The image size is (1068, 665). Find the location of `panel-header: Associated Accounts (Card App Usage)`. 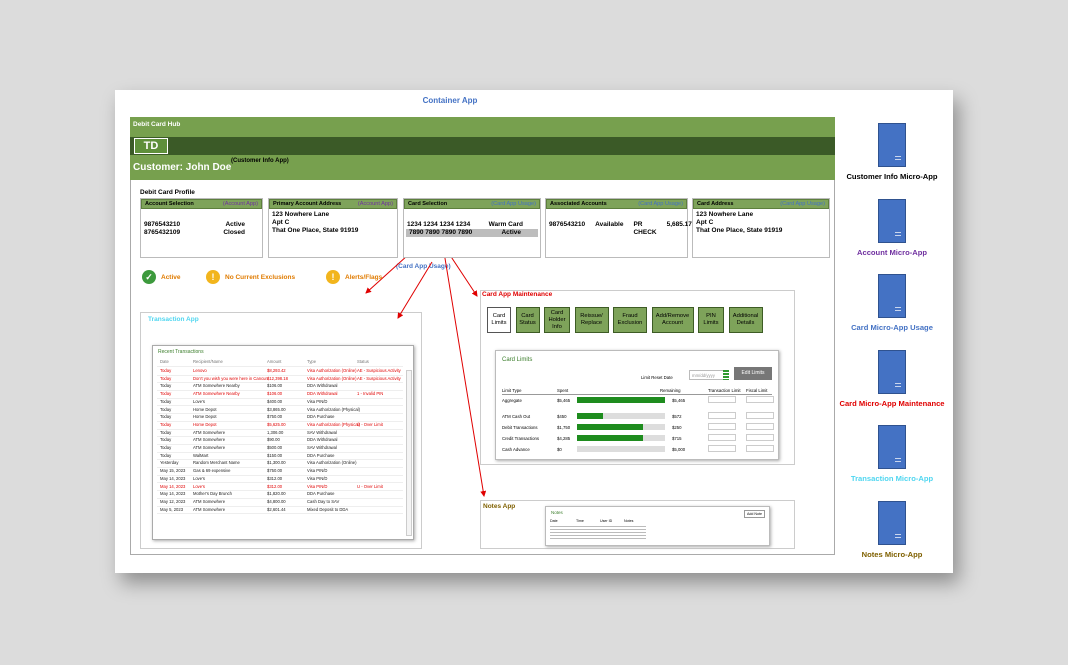

panel-header: Associated Accounts (Card App Usage) is located at coordinates (616, 204).